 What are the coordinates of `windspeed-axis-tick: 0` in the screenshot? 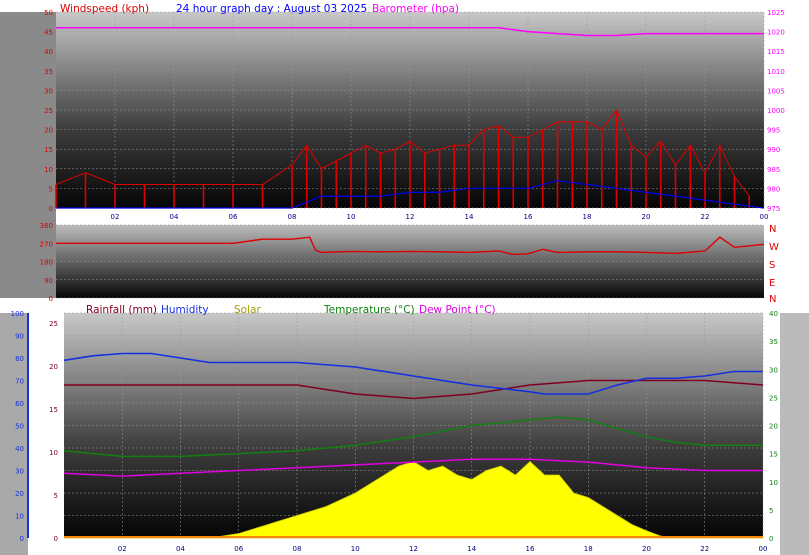 It's located at (51, 209).